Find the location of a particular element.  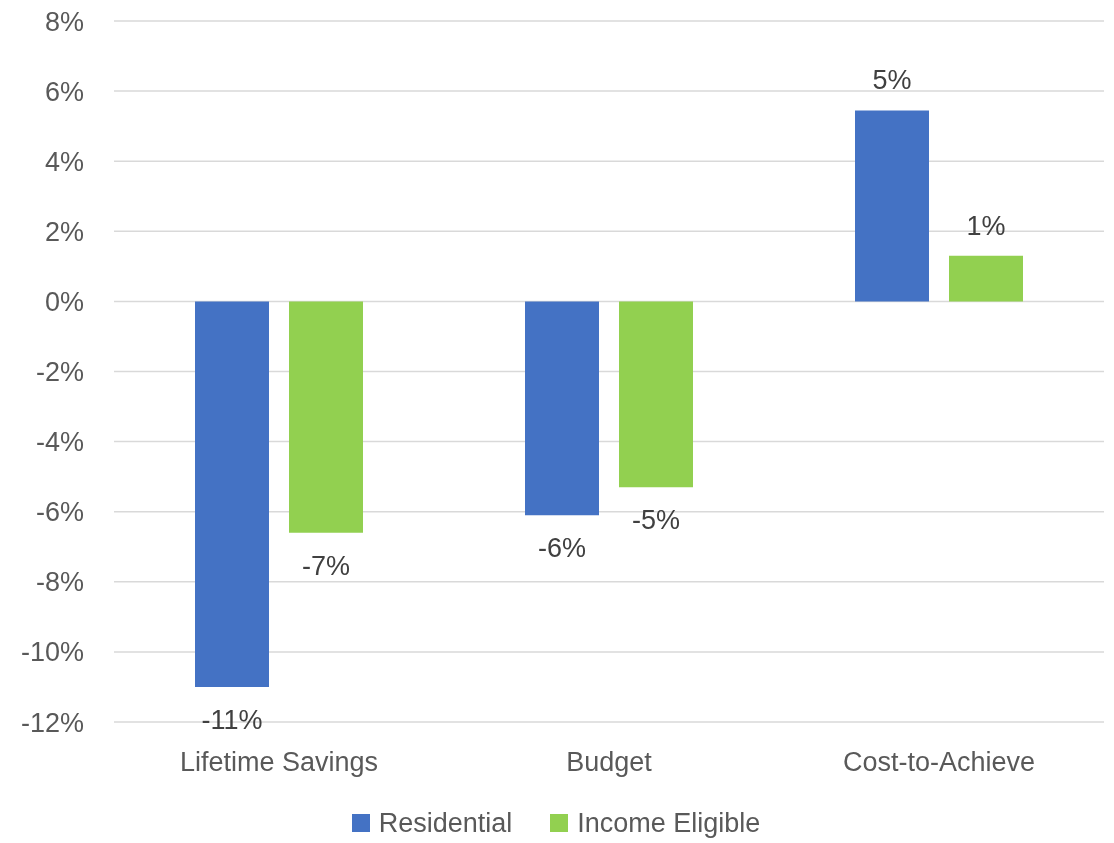

legend-label: Income Eligible is located at coordinates (669, 823).